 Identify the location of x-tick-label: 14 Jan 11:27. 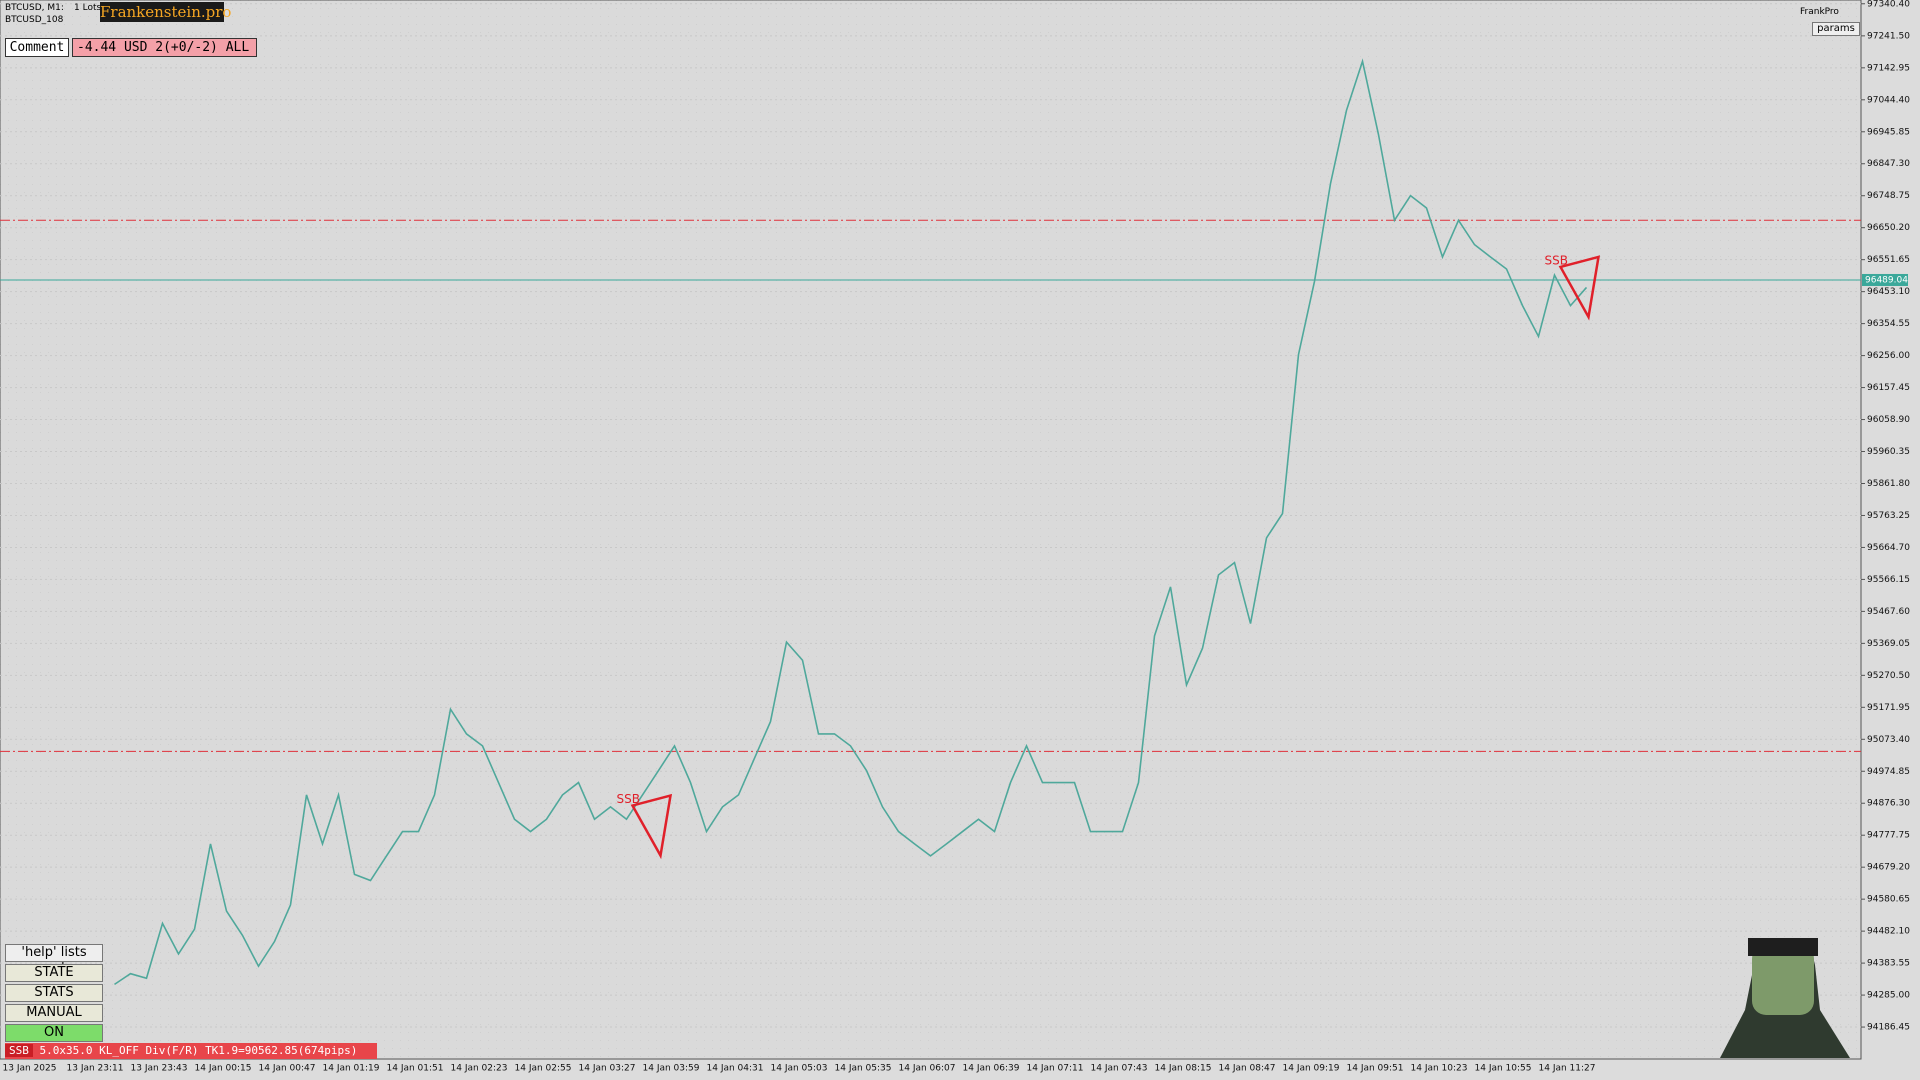
(1567, 1069).